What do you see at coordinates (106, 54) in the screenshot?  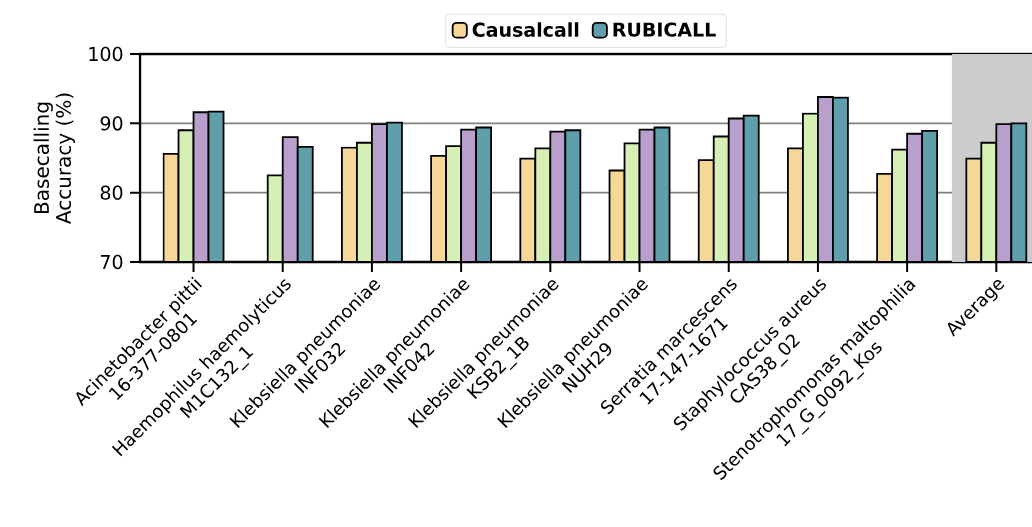 I see `y-tick-label: 100` at bounding box center [106, 54].